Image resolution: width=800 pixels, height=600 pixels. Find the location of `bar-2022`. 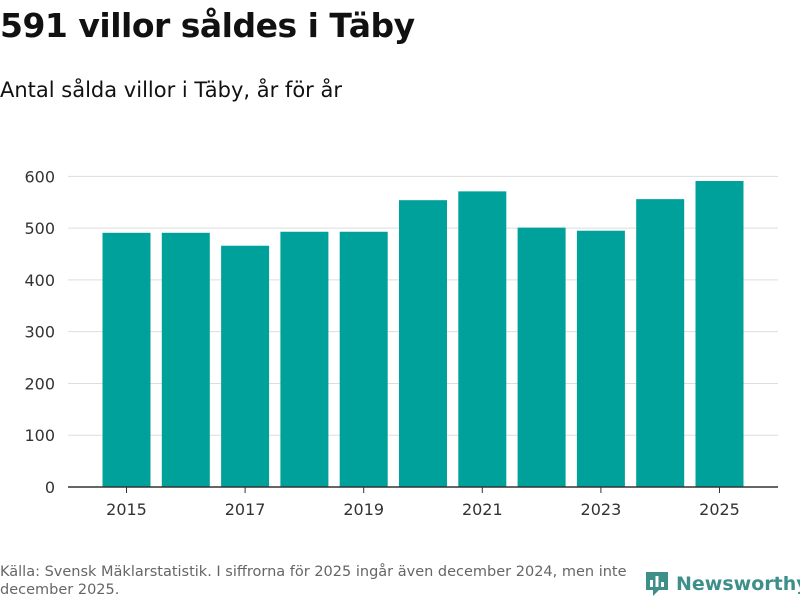

bar-2022 is located at coordinates (541, 357).